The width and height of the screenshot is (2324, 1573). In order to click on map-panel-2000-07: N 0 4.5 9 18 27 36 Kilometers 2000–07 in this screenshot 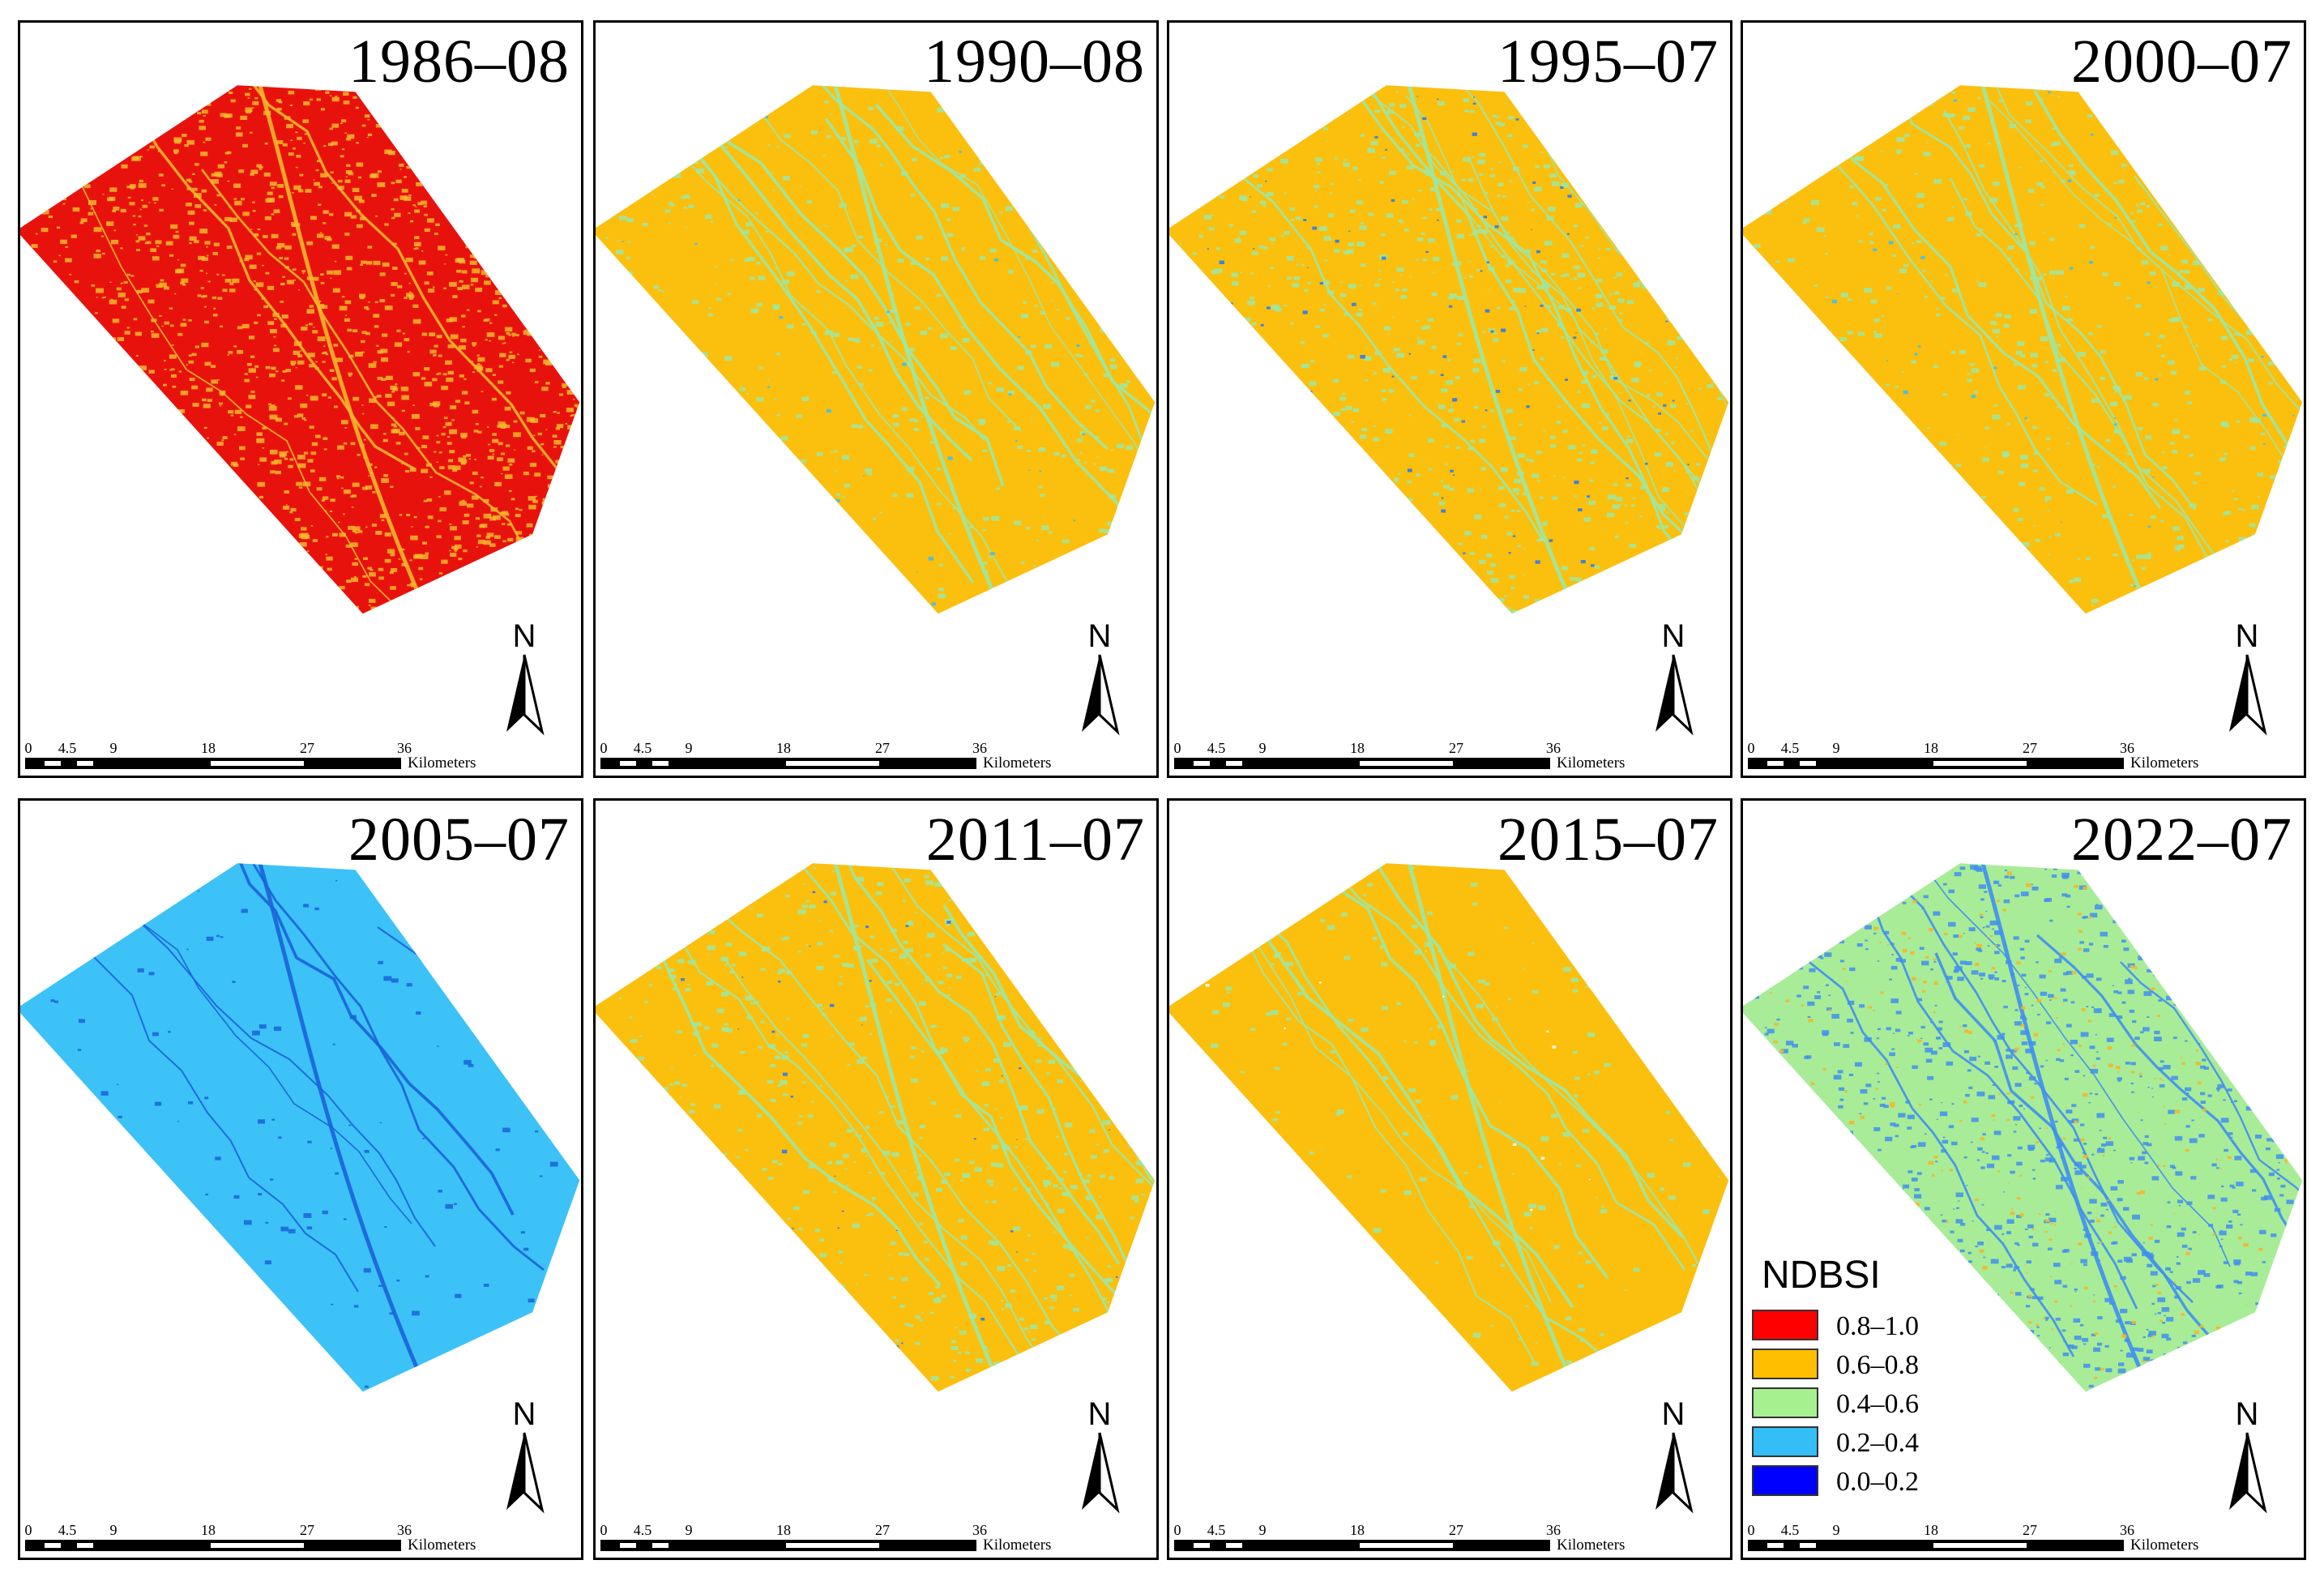, I will do `click(2023, 399)`.